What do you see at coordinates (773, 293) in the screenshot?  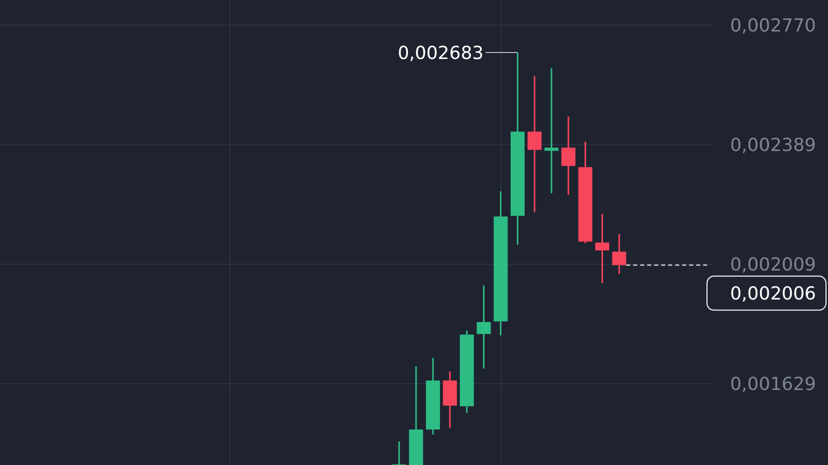 I see `ref-line-label: 0,002006` at bounding box center [773, 293].